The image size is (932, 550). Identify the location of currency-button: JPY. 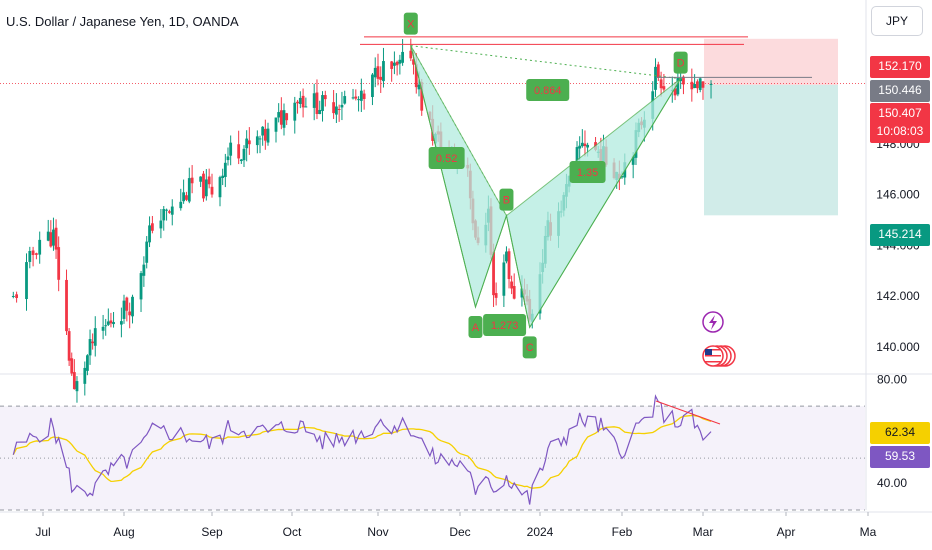
(897, 21).